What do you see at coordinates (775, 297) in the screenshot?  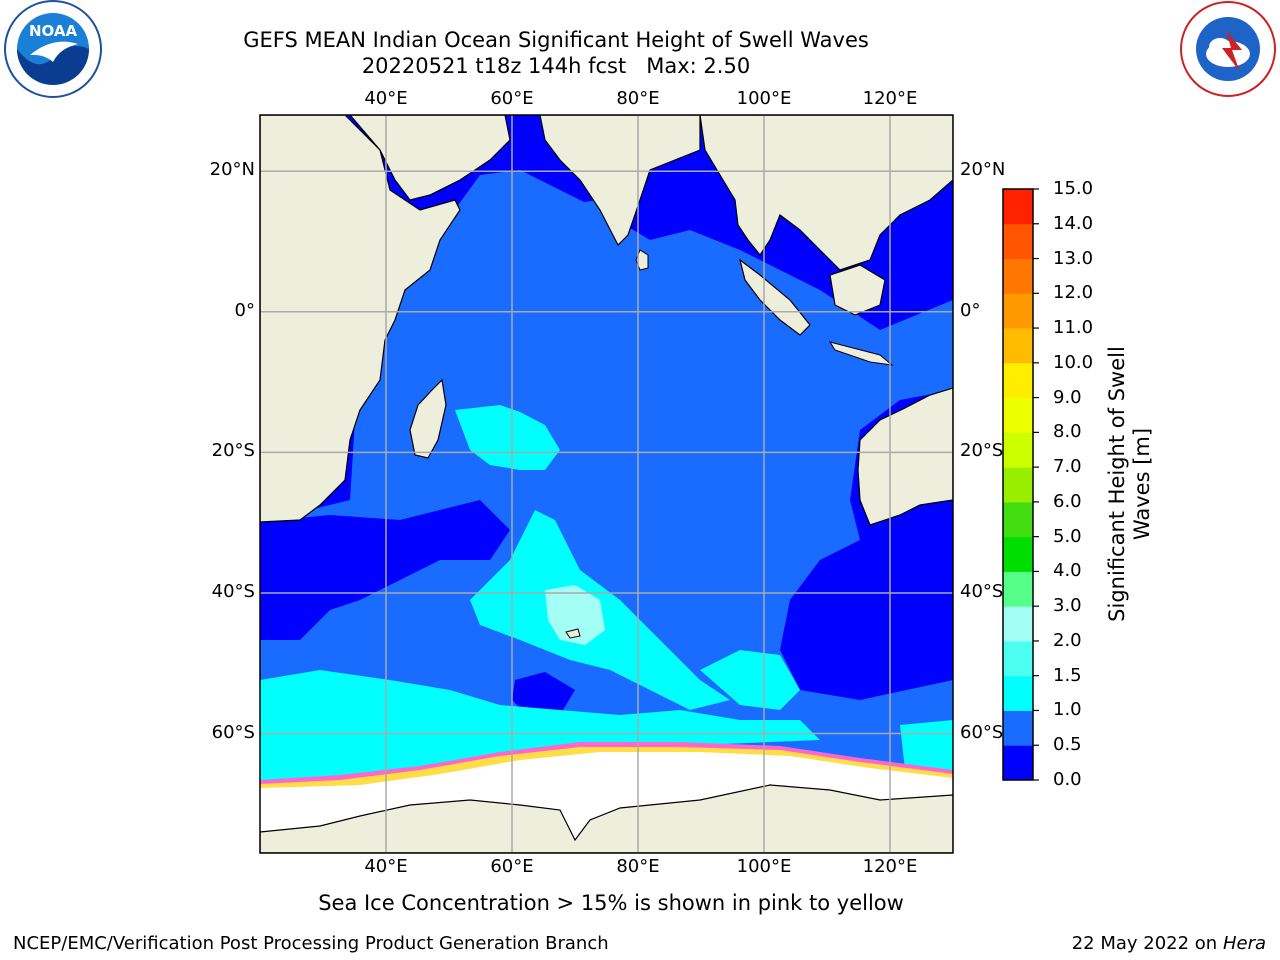 I see `land-sumatra` at bounding box center [775, 297].